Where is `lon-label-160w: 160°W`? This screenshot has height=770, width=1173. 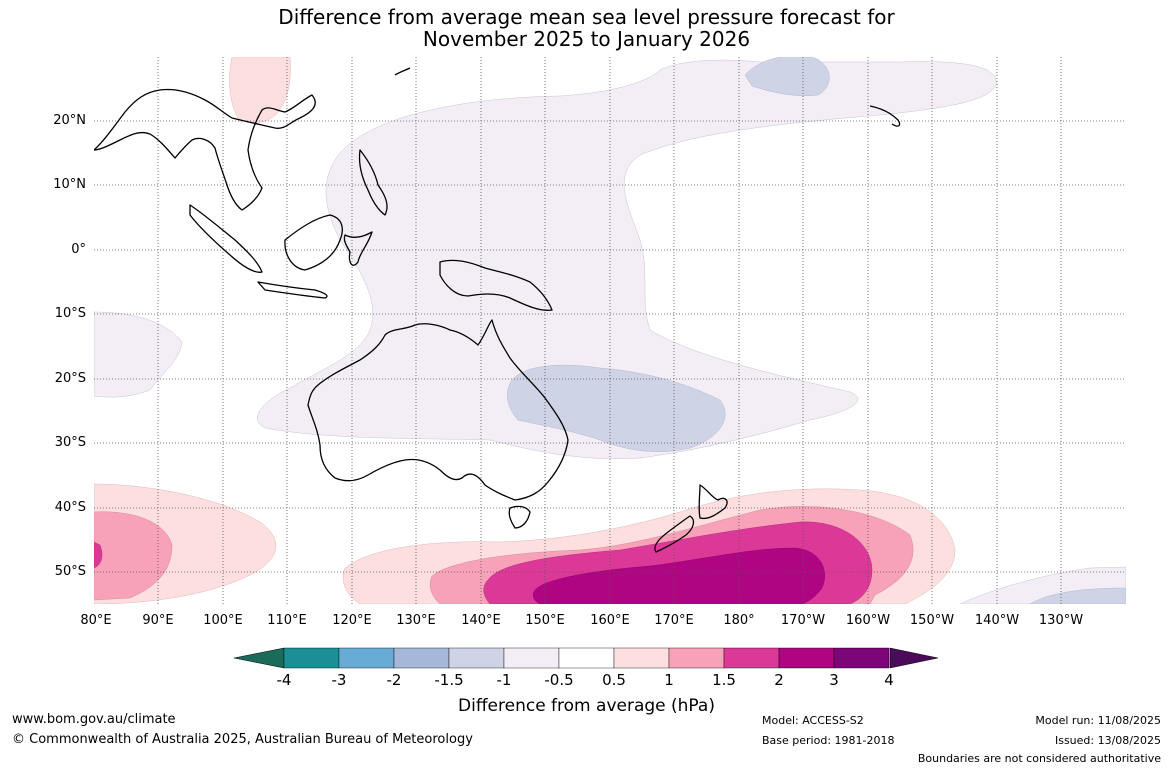 lon-label-160w: 160°W is located at coordinates (868, 620).